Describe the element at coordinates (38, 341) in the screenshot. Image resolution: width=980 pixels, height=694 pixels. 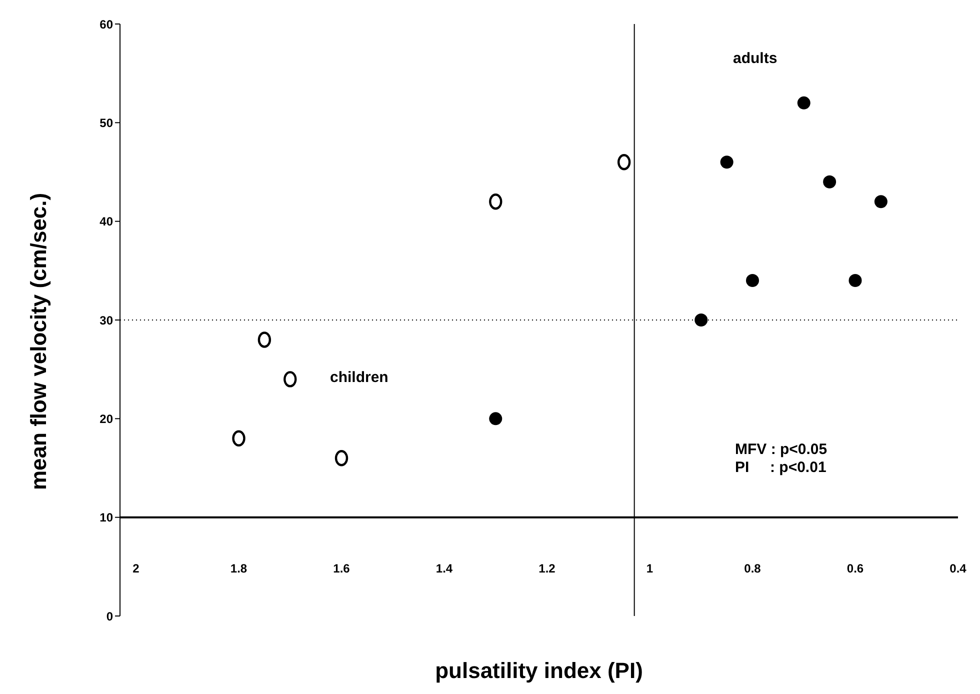
I see `y-axis-title: mean flow velocity (cm/sec.)` at that location.